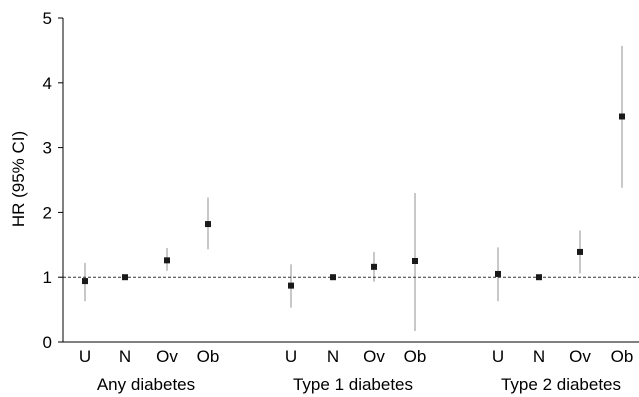 The width and height of the screenshot is (639, 397). Describe the element at coordinates (47, 83) in the screenshot. I see `y-tick-label: 4` at that location.